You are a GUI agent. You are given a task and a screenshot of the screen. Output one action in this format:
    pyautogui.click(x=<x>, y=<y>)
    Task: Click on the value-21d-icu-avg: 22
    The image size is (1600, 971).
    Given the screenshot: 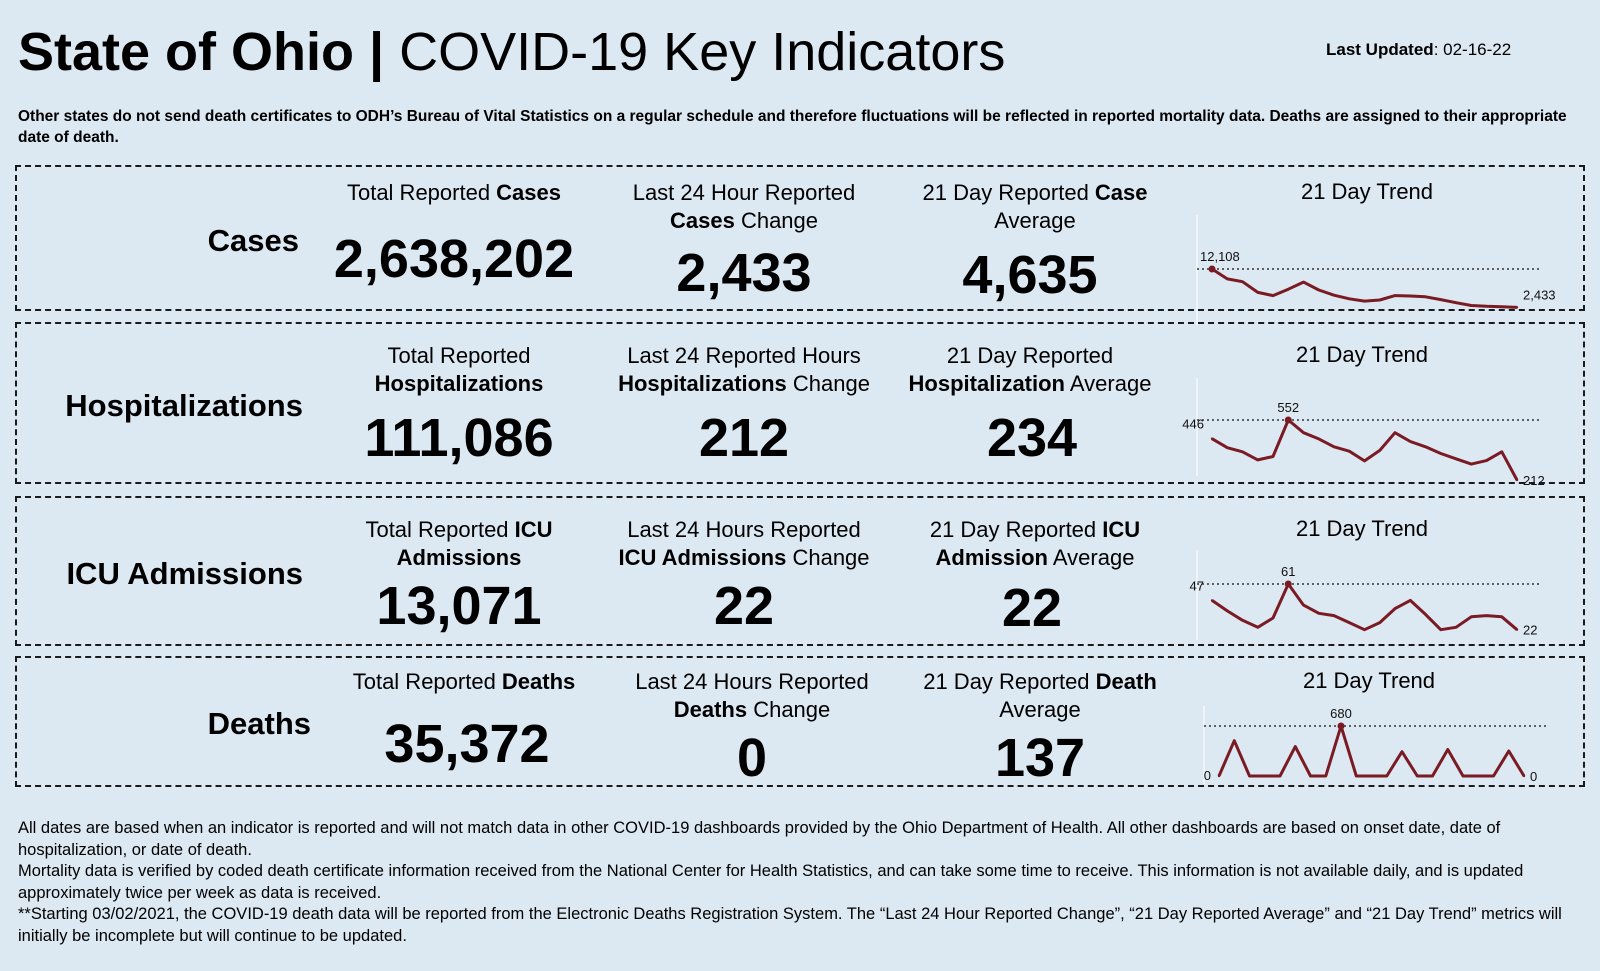 What is the action you would take?
    pyautogui.click(x=1032, y=608)
    